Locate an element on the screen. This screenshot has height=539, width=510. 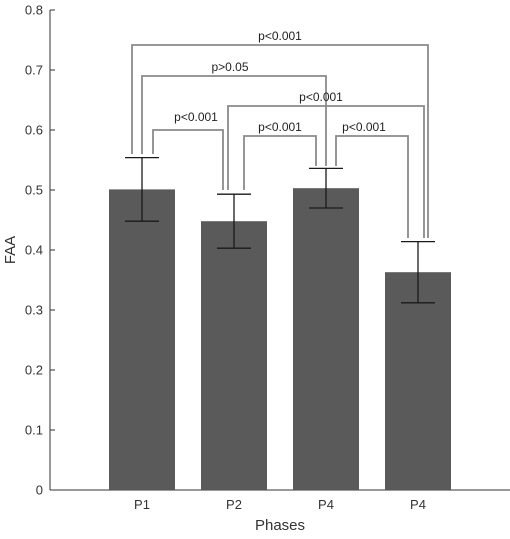
x-tick-label: P1 is located at coordinates (142, 504).